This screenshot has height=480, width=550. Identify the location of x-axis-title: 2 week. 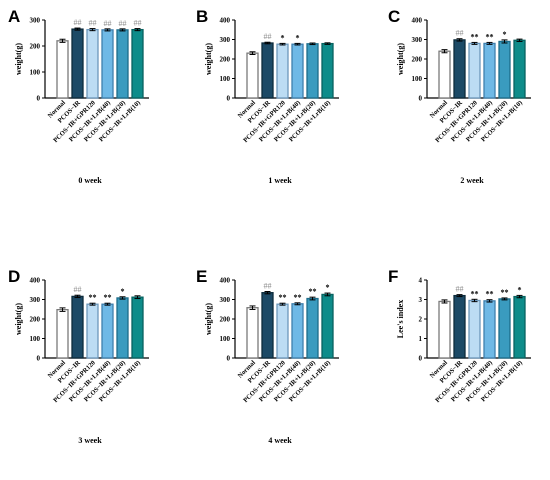
(472, 180).